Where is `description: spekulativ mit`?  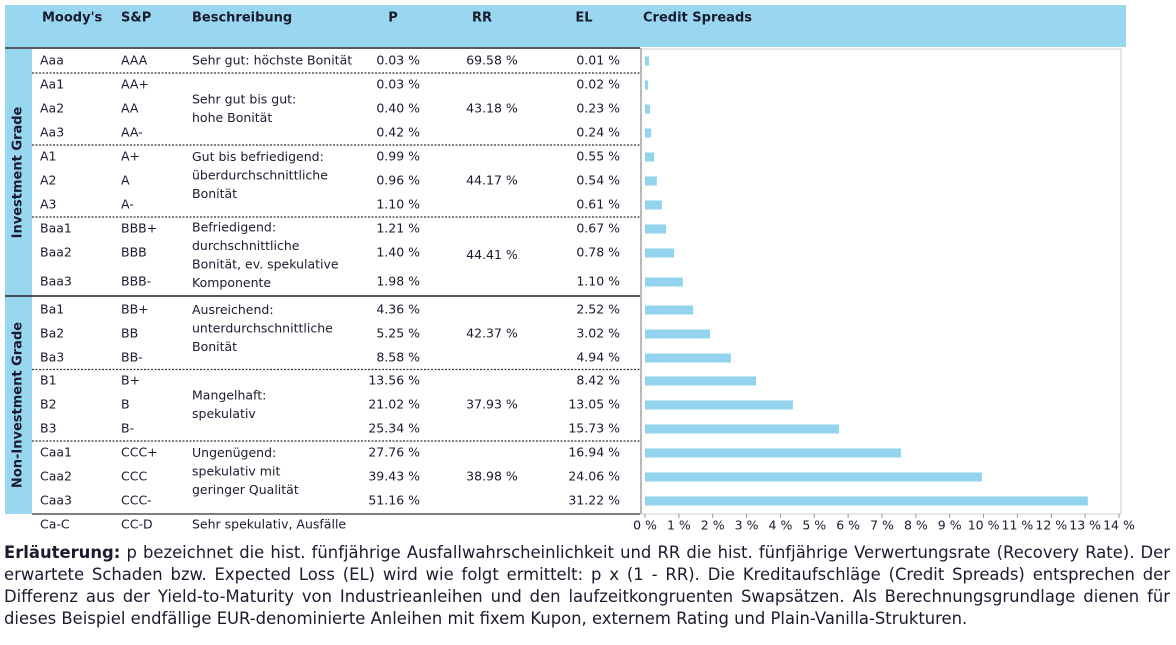
description: spekulativ mit is located at coordinates (236, 471).